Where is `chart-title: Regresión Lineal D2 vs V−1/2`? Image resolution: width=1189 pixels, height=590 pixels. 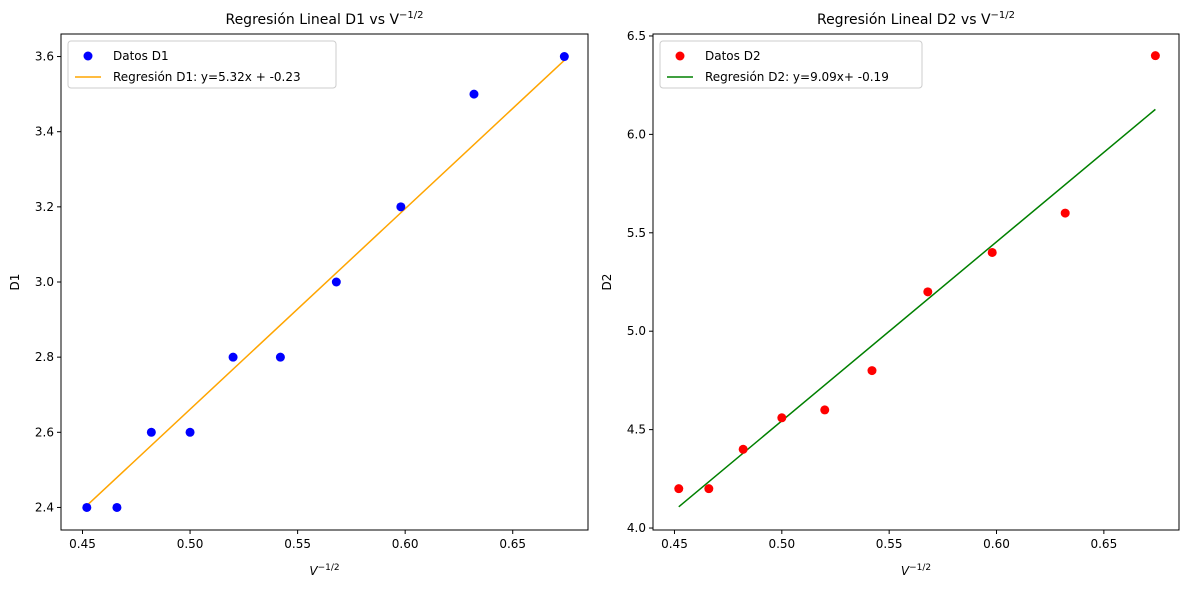 chart-title: Regresión Lineal D2 vs V−1/2 is located at coordinates (916, 19).